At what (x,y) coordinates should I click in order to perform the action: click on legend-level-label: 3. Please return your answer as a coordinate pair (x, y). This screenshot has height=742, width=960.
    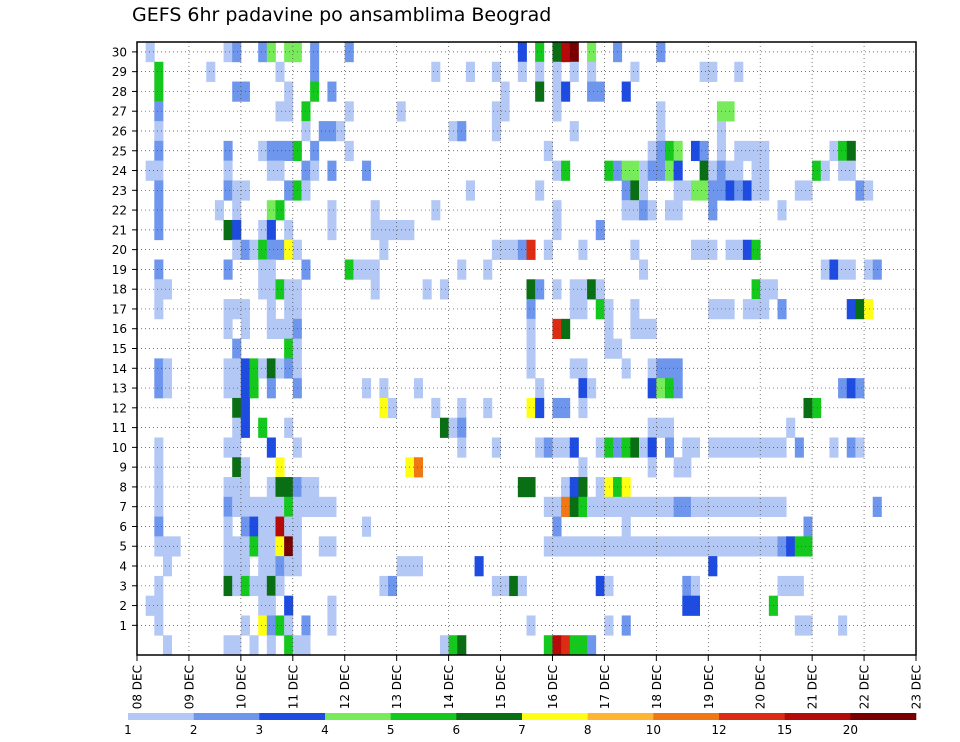
    Looking at the image, I should click on (260, 730).